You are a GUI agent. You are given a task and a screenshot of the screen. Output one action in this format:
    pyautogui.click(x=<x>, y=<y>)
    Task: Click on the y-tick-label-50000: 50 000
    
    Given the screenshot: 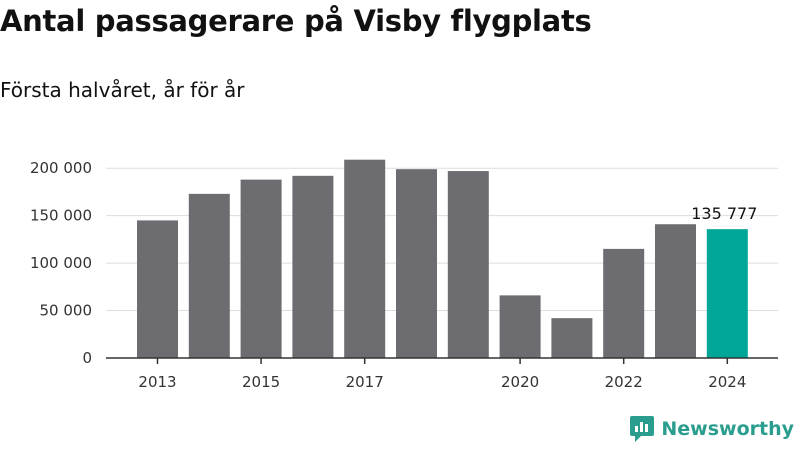 What is the action you would take?
    pyautogui.click(x=66, y=311)
    